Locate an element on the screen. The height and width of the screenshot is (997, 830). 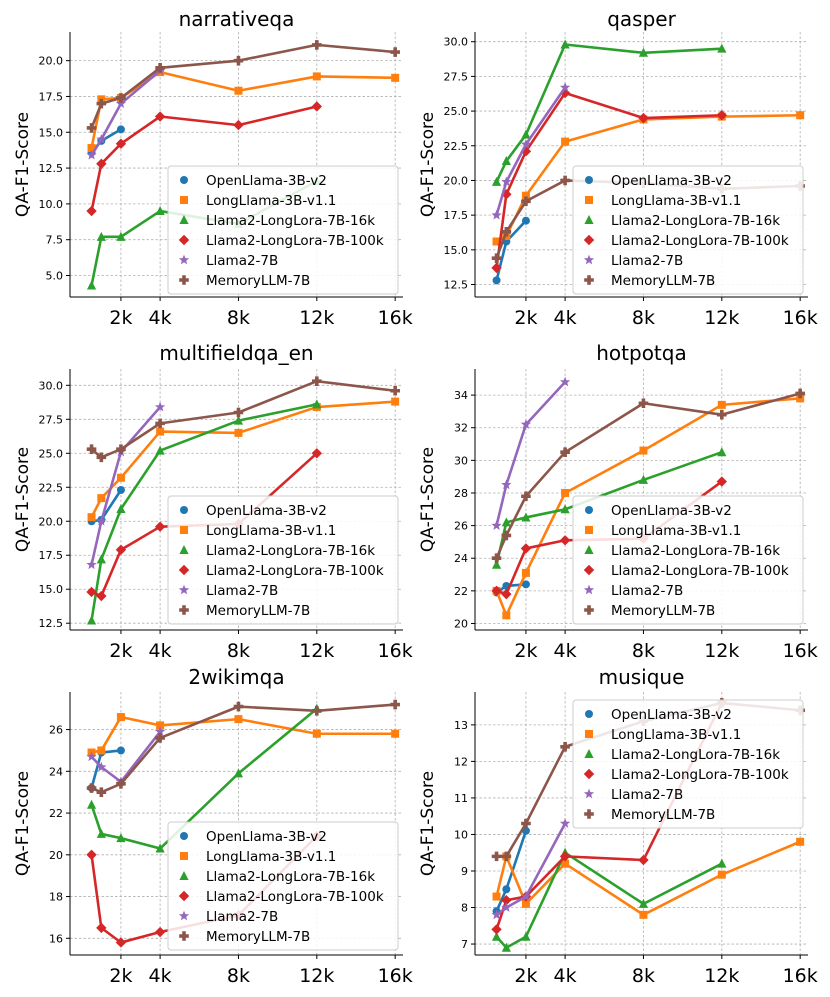
series-MemoryLLM-7B is located at coordinates (243, 419).